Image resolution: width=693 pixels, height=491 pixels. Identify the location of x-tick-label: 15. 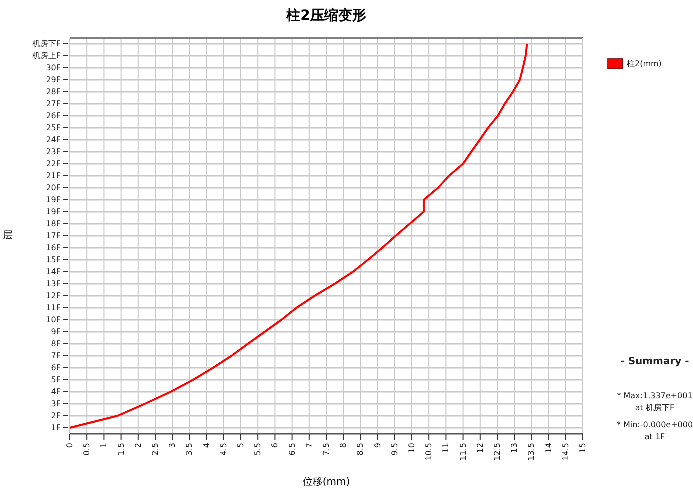
(583, 448).